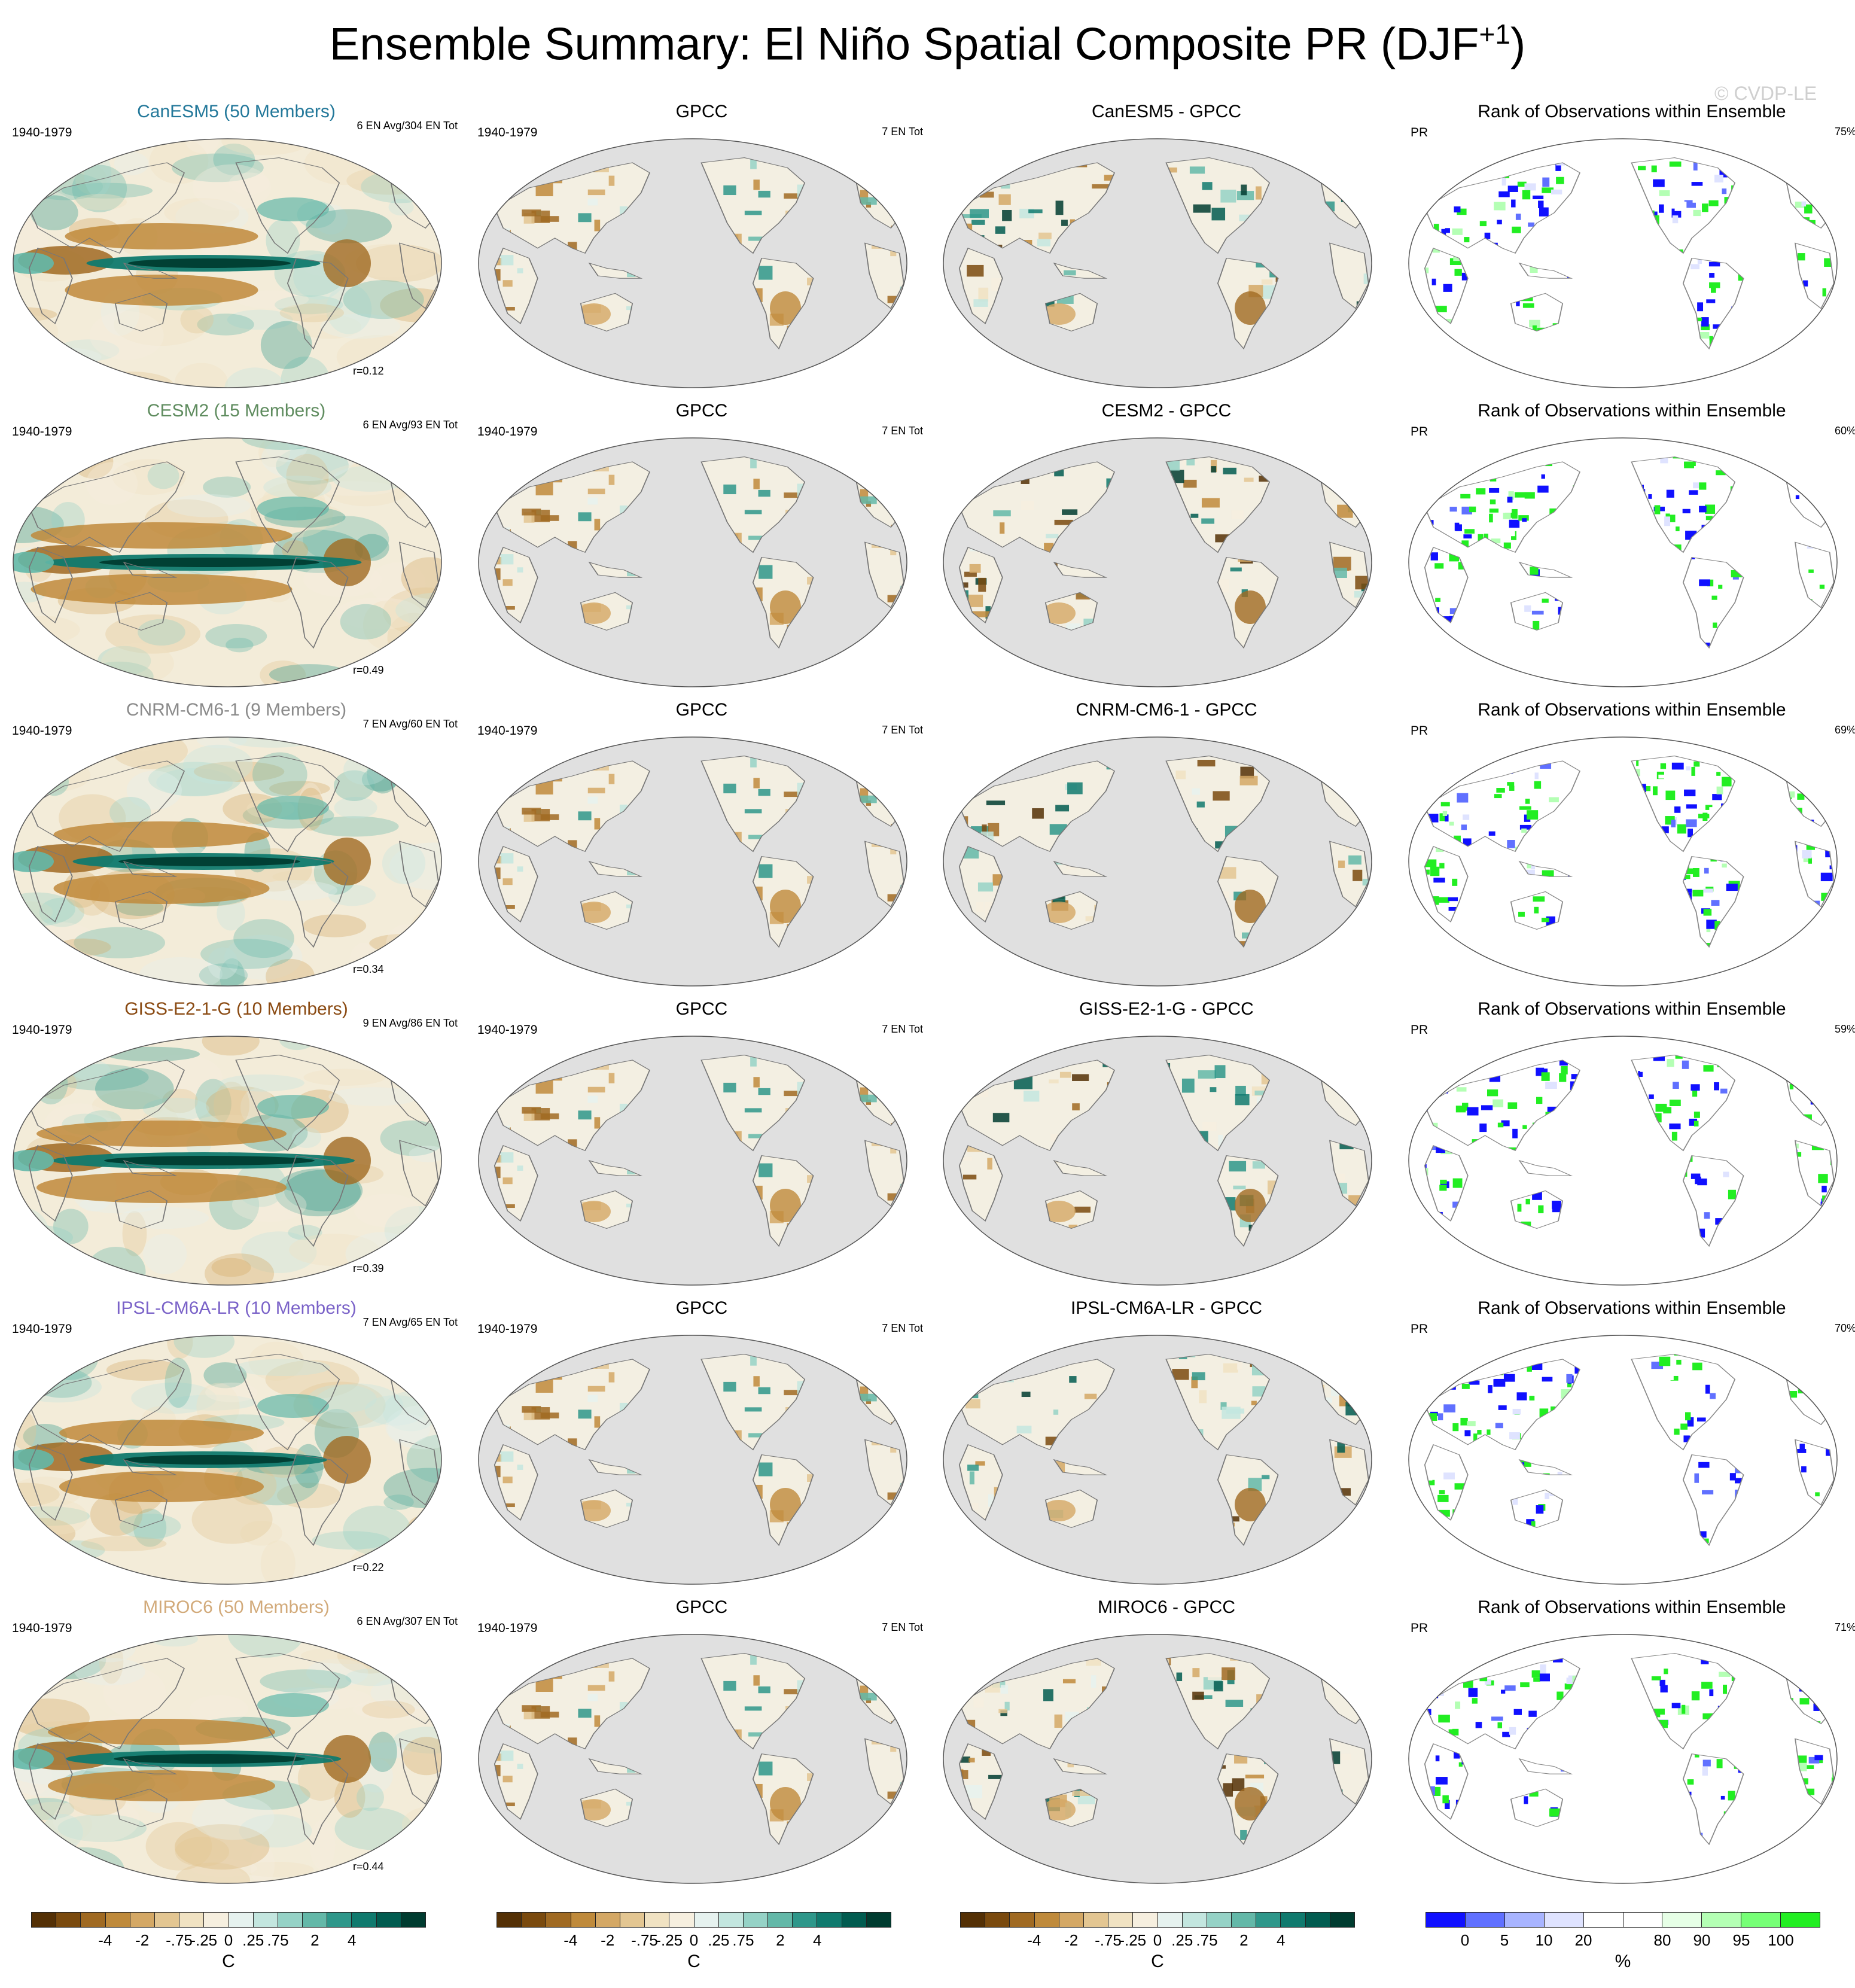  I want to click on diff-title: CNRM-CM6-1 - GPCC, so click(1166, 710).